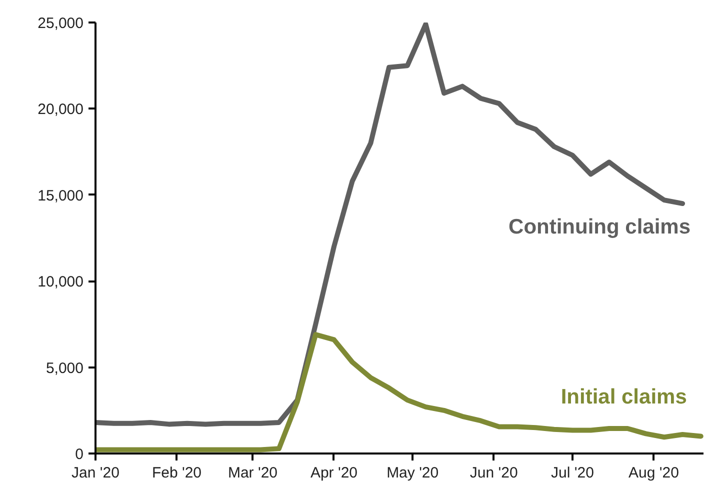 The width and height of the screenshot is (711, 488). Describe the element at coordinates (61, 23) in the screenshot. I see `y-tick-label: 25,000` at that location.